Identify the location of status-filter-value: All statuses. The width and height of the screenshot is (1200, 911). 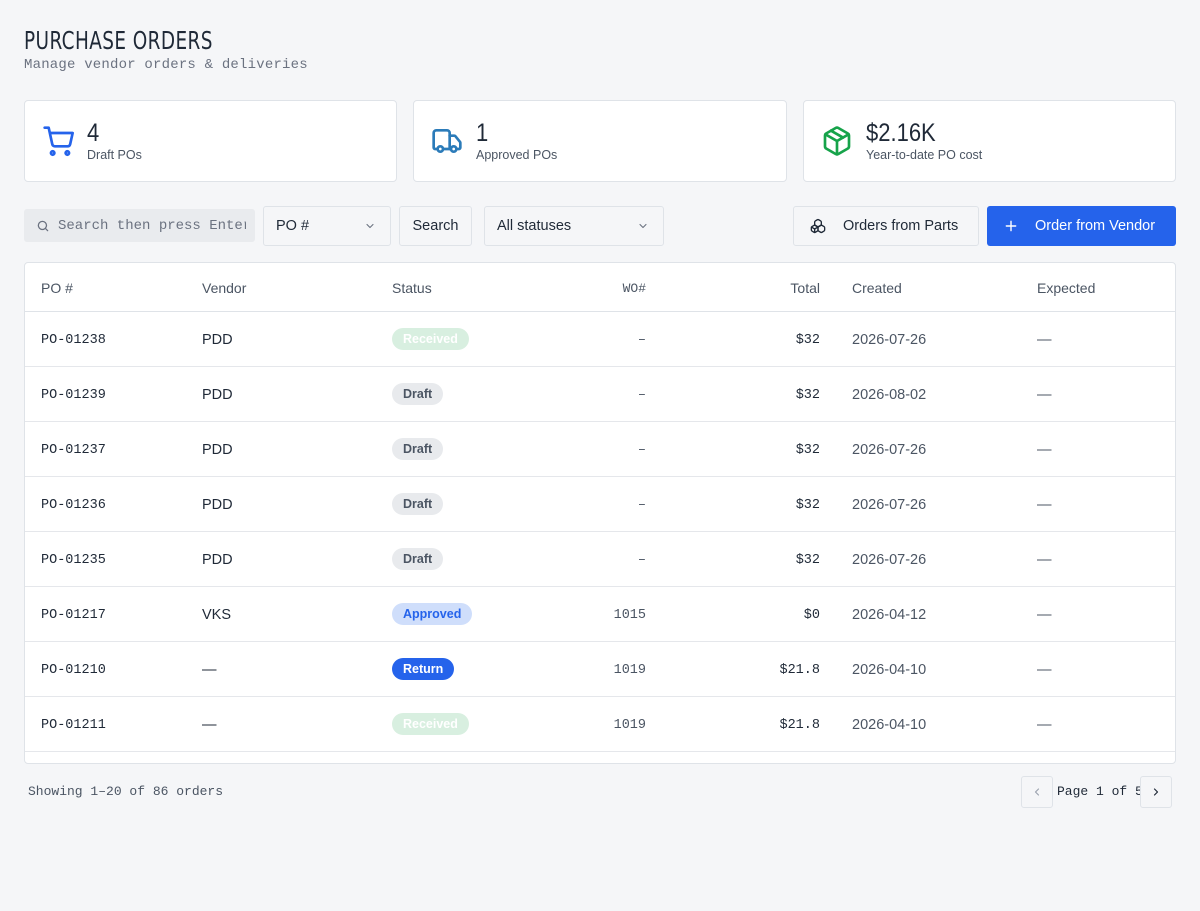
(534, 226).